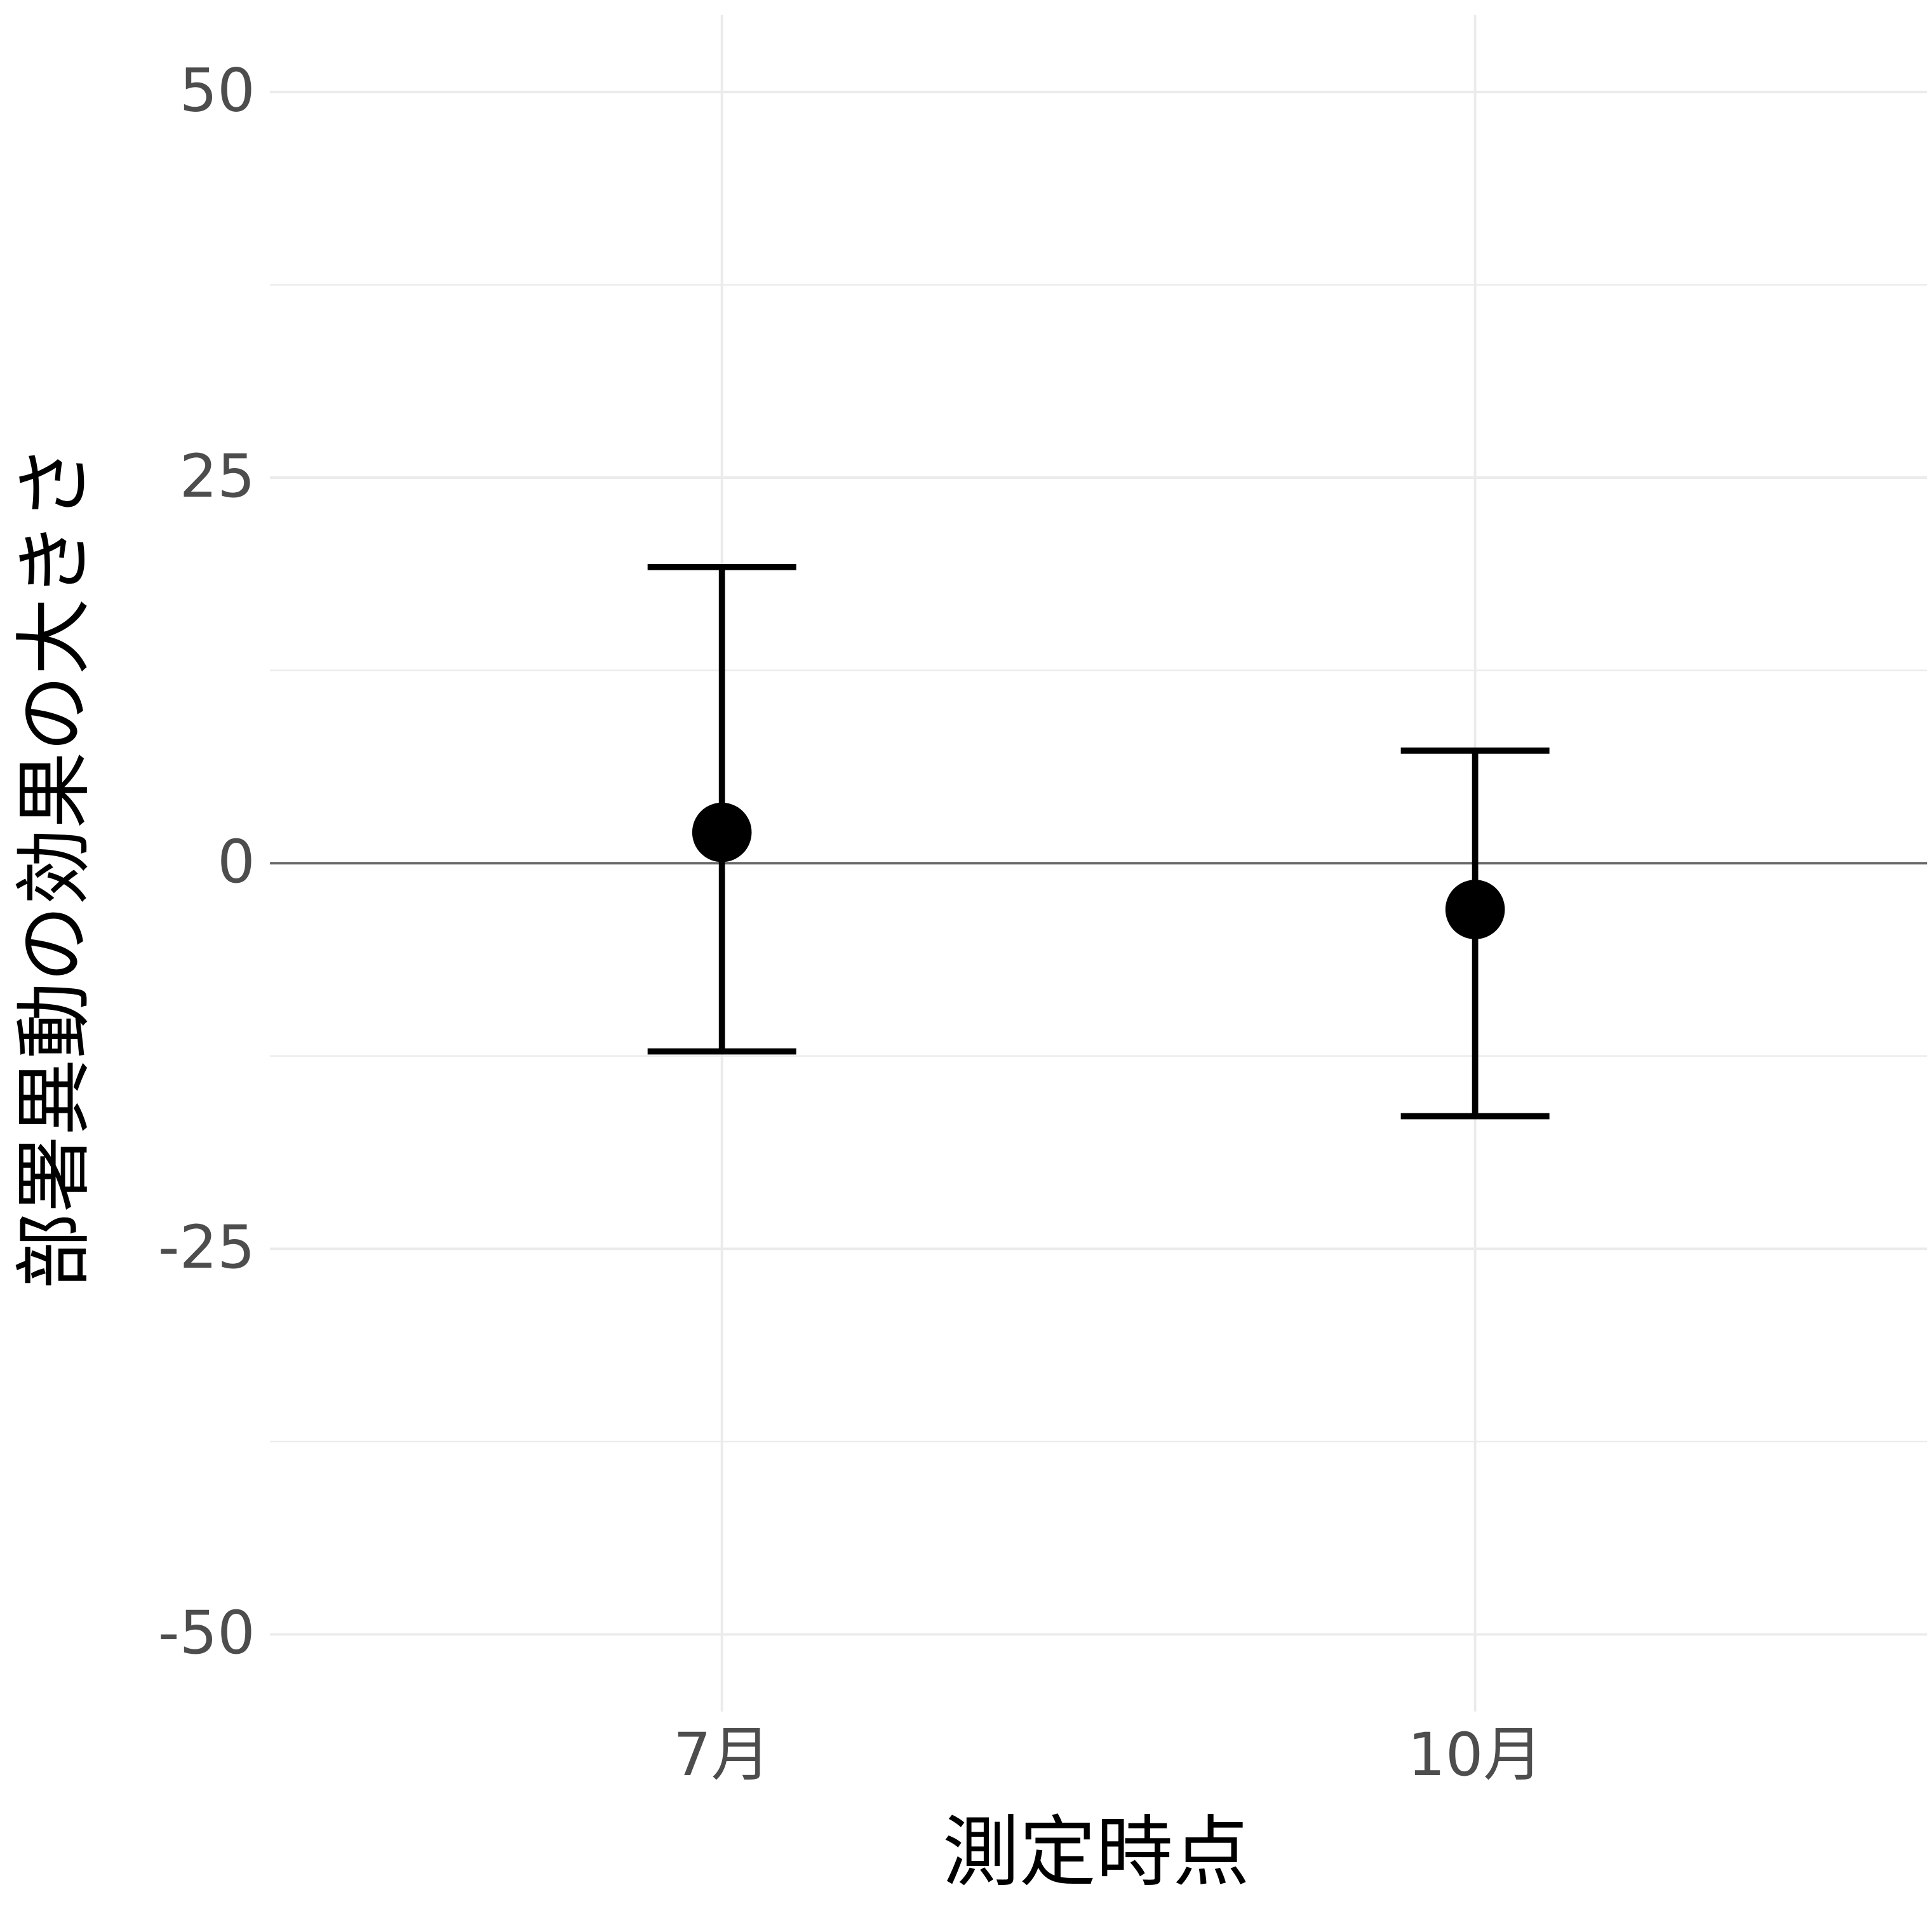 Image resolution: width=1932 pixels, height=1932 pixels. What do you see at coordinates (1096, 1852) in the screenshot?
I see `x-axis-title: 測定時点` at bounding box center [1096, 1852].